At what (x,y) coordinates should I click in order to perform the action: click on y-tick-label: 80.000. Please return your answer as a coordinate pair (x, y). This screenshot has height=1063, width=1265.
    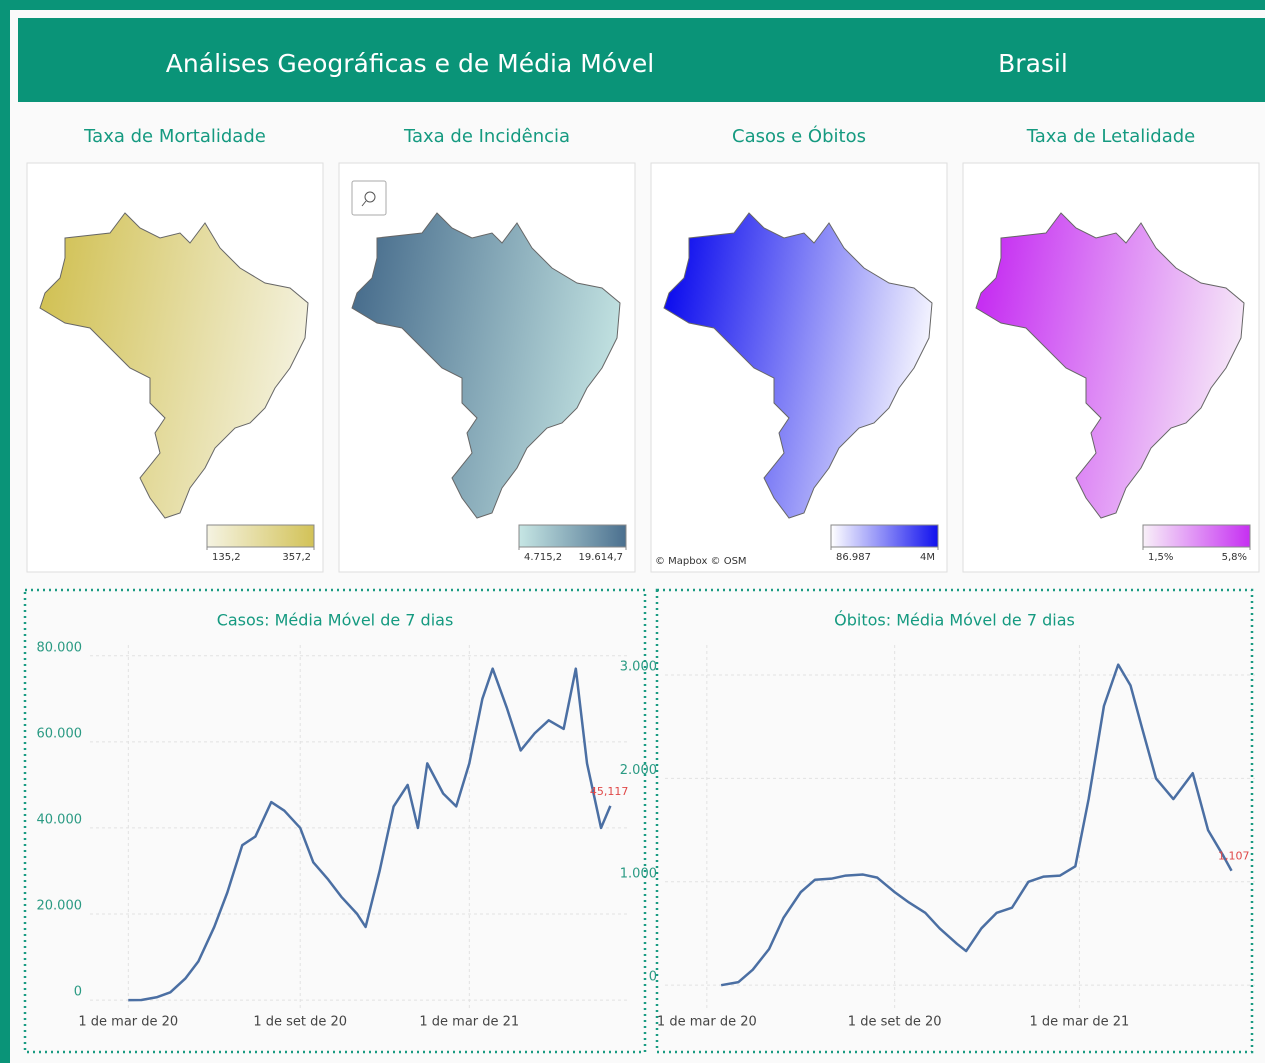
    Looking at the image, I should click on (60, 647).